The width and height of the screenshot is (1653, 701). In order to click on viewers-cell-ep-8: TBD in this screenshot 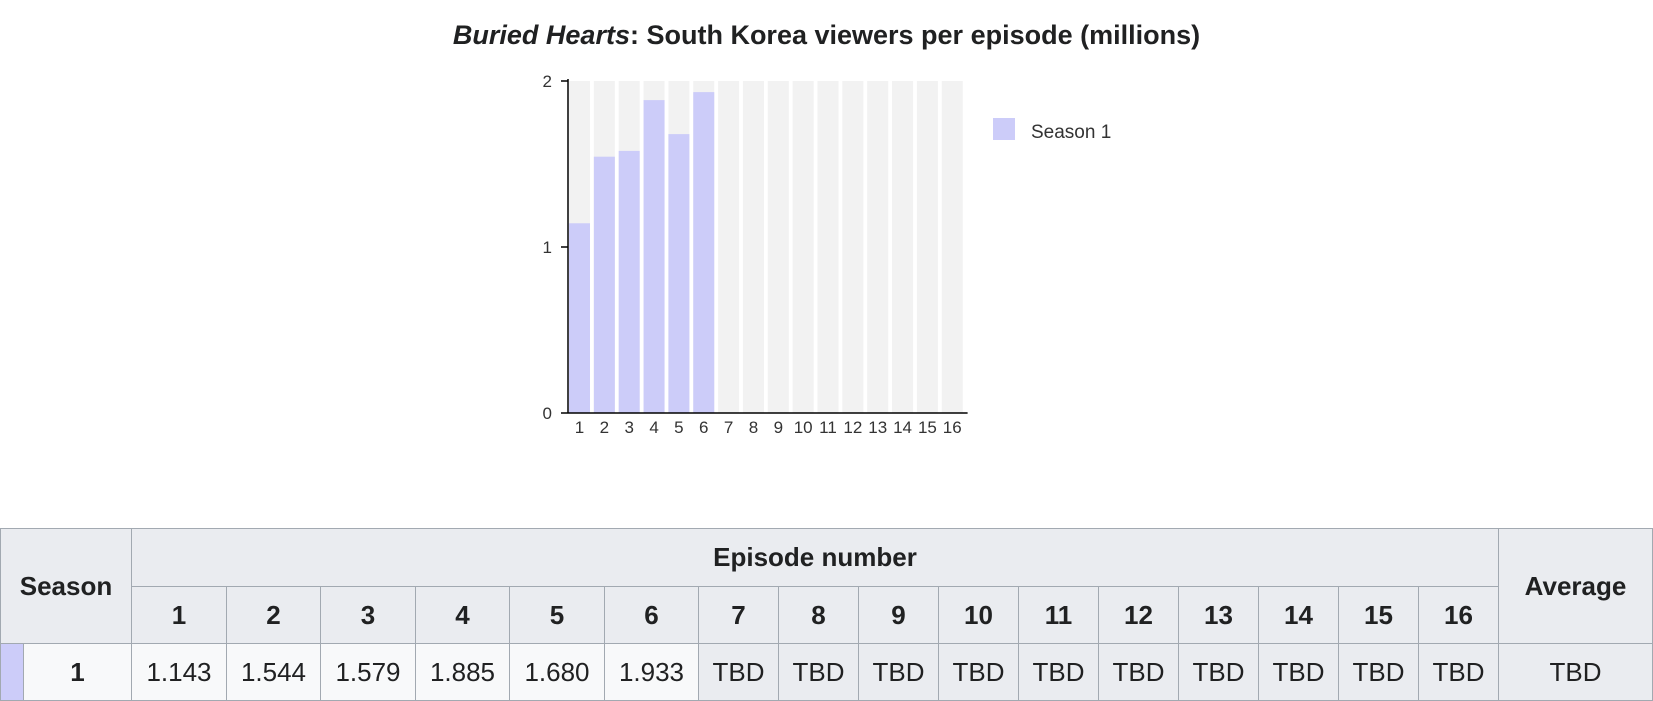, I will do `click(818, 672)`.